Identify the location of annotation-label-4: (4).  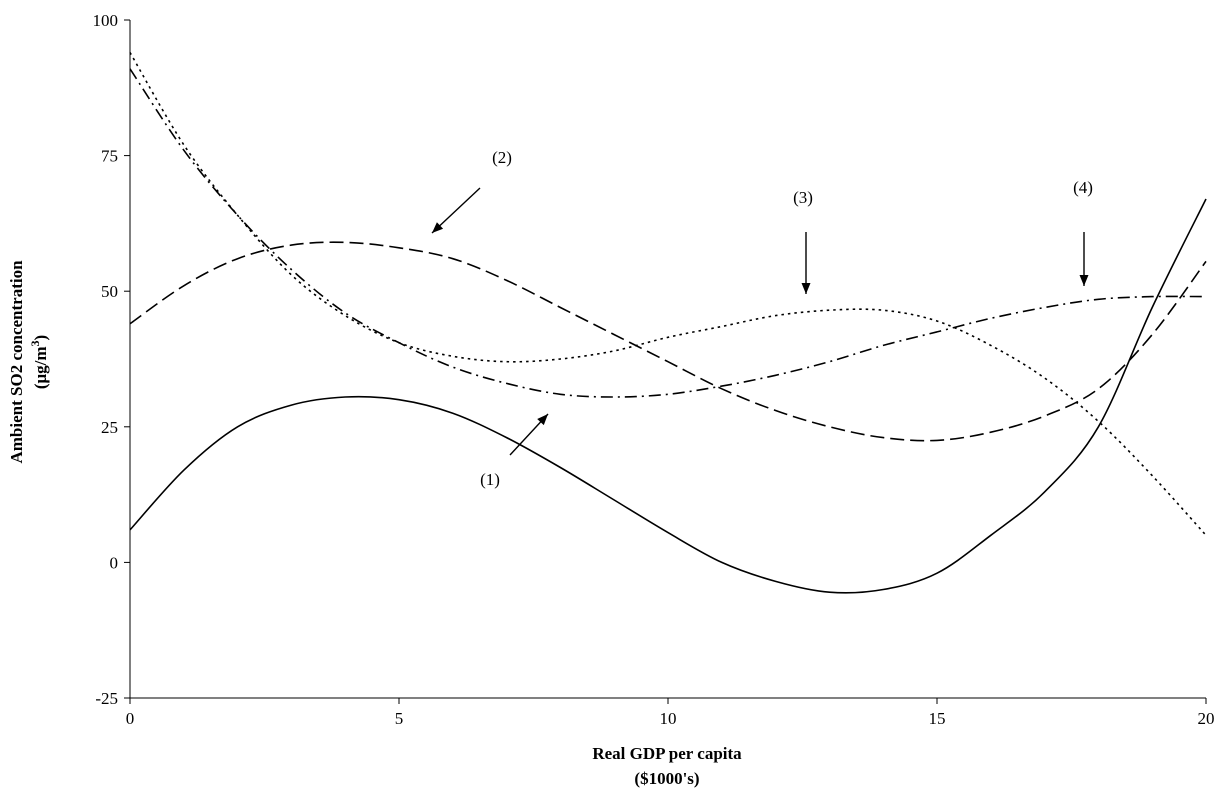
(1083, 187).